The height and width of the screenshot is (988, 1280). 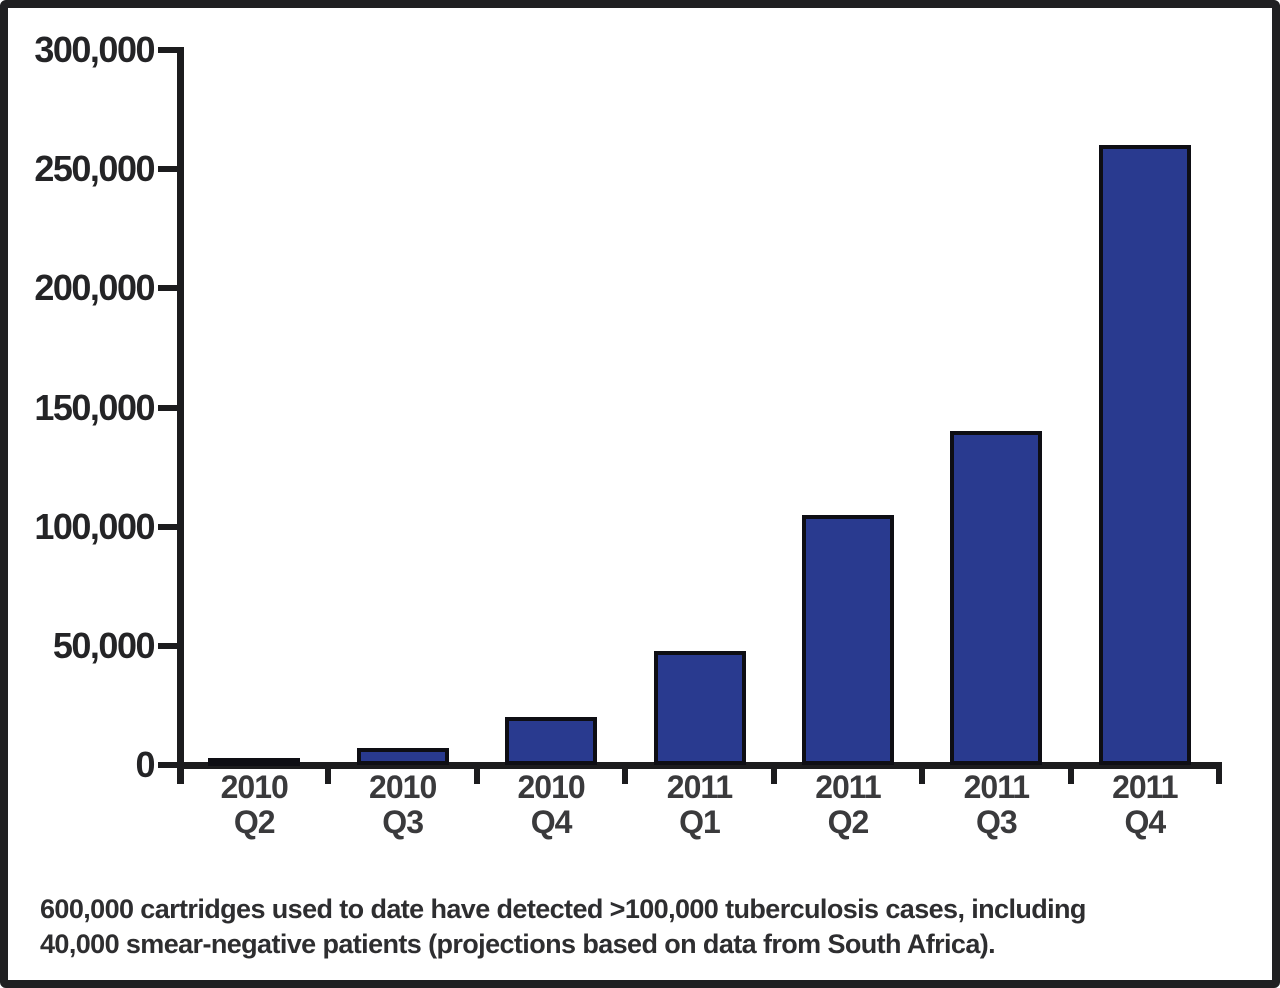 I want to click on x-tick-label-2010-q4: 2010 Q4, so click(x=551, y=805).